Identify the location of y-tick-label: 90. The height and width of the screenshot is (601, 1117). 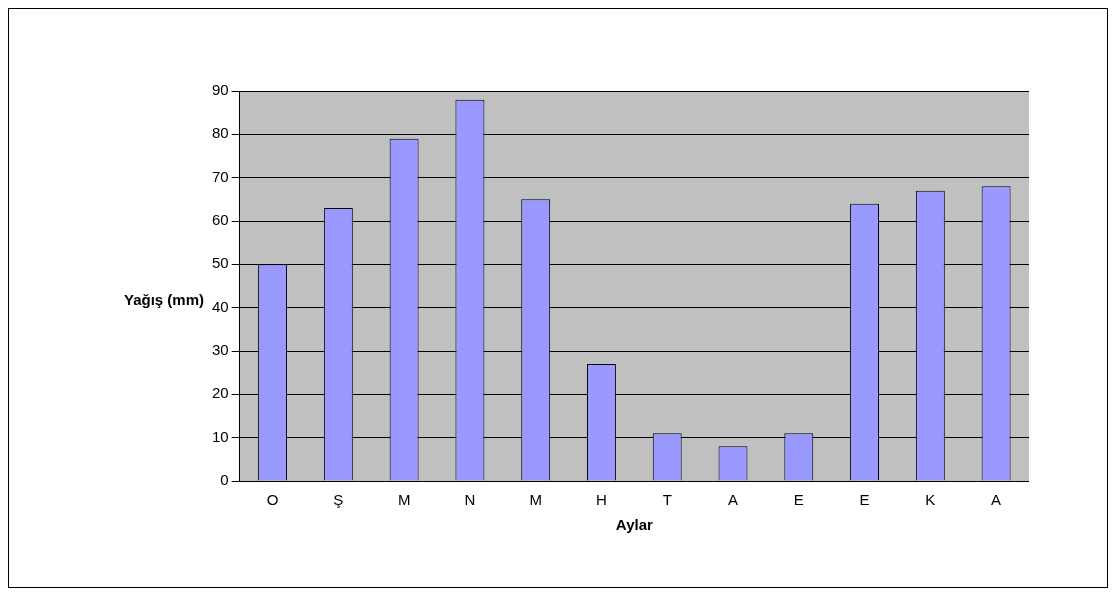
(220, 90).